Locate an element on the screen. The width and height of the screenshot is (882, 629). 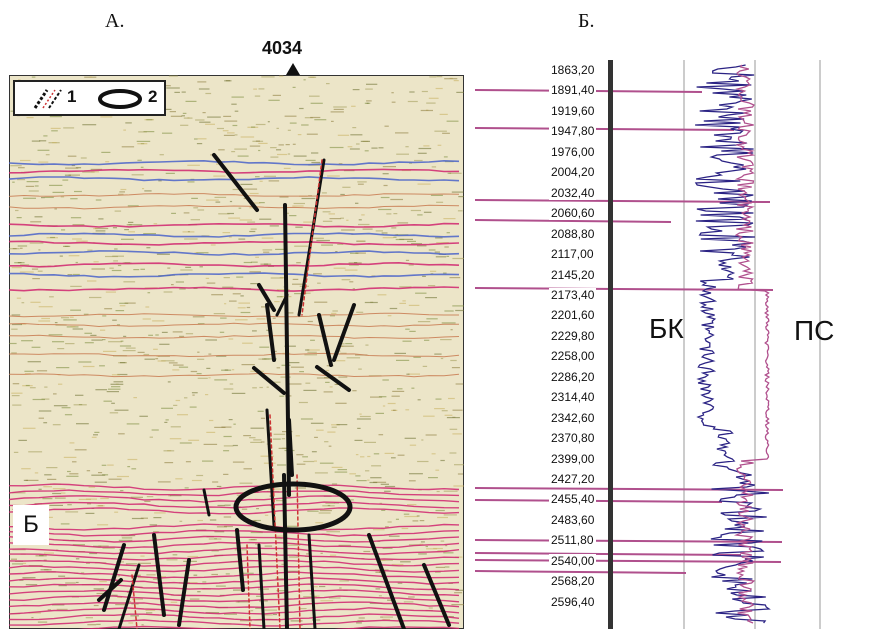
depth-label: 2201,60 is located at coordinates (573, 315).